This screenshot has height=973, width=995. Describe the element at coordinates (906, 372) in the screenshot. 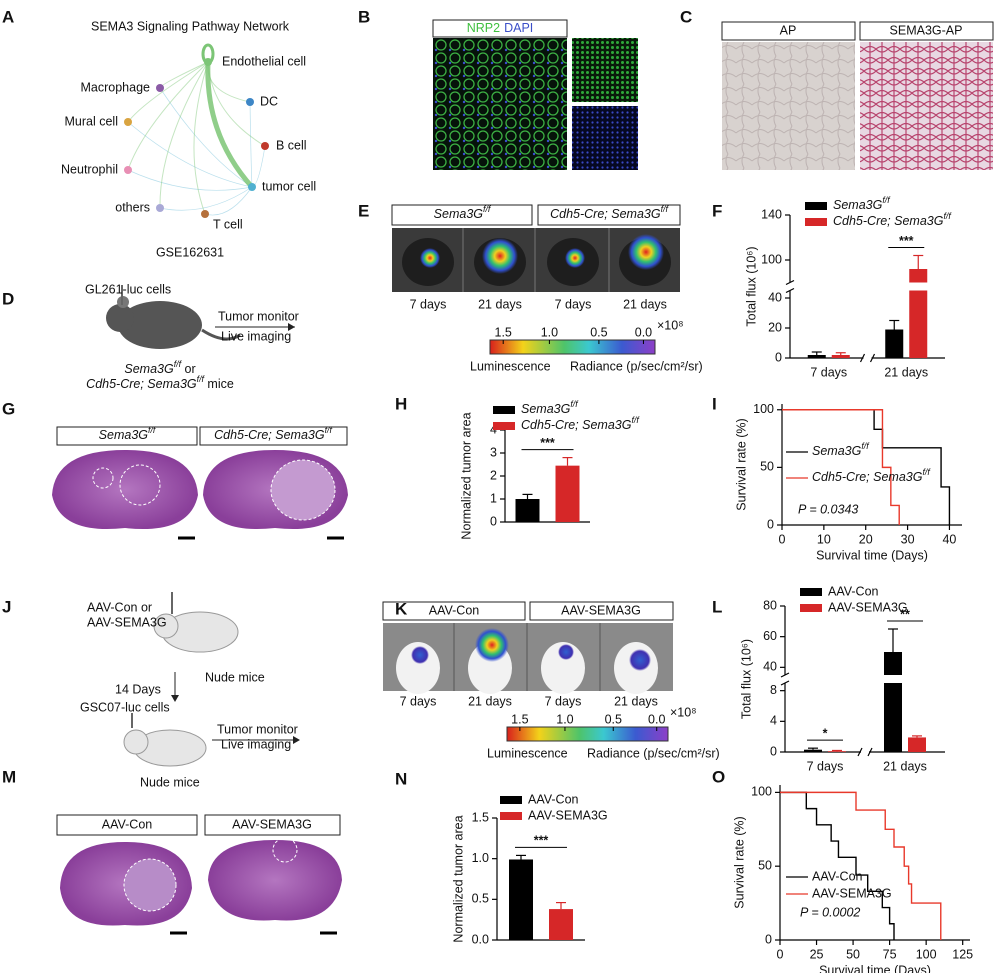

I see `x-tick-label: 21 days` at that location.